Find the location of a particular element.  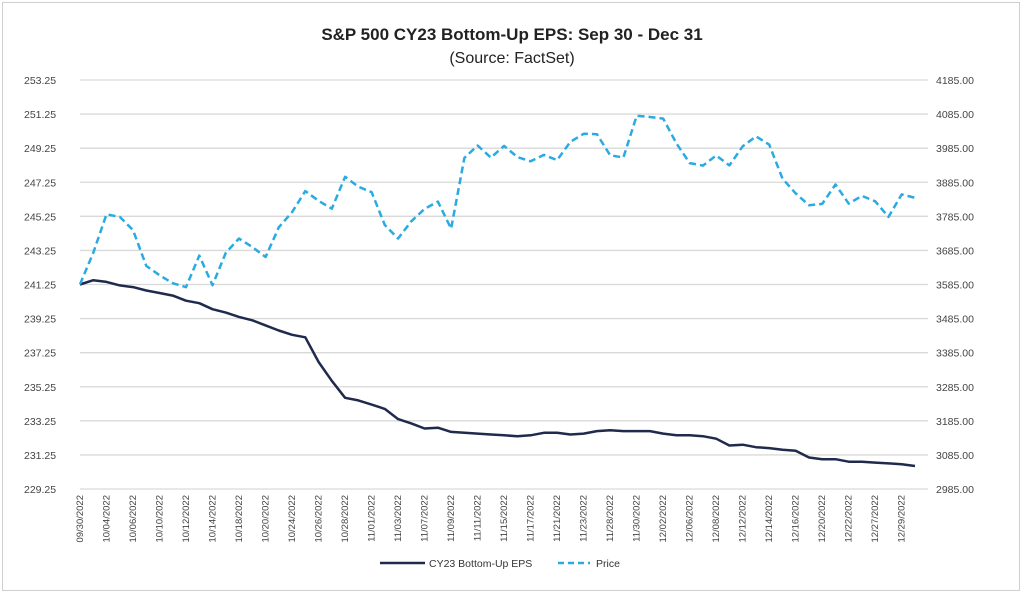

x-tick-label: 10/12/2022 is located at coordinates (186, 519).